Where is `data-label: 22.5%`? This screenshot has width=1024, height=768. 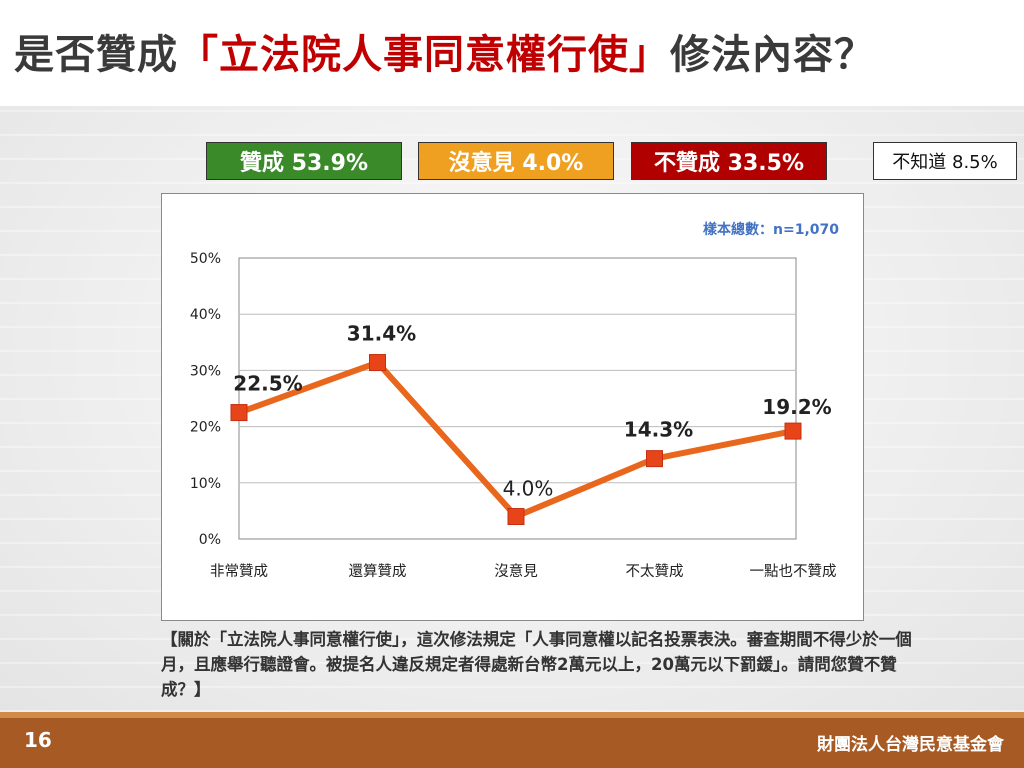
data-label: 22.5% is located at coordinates (267, 384).